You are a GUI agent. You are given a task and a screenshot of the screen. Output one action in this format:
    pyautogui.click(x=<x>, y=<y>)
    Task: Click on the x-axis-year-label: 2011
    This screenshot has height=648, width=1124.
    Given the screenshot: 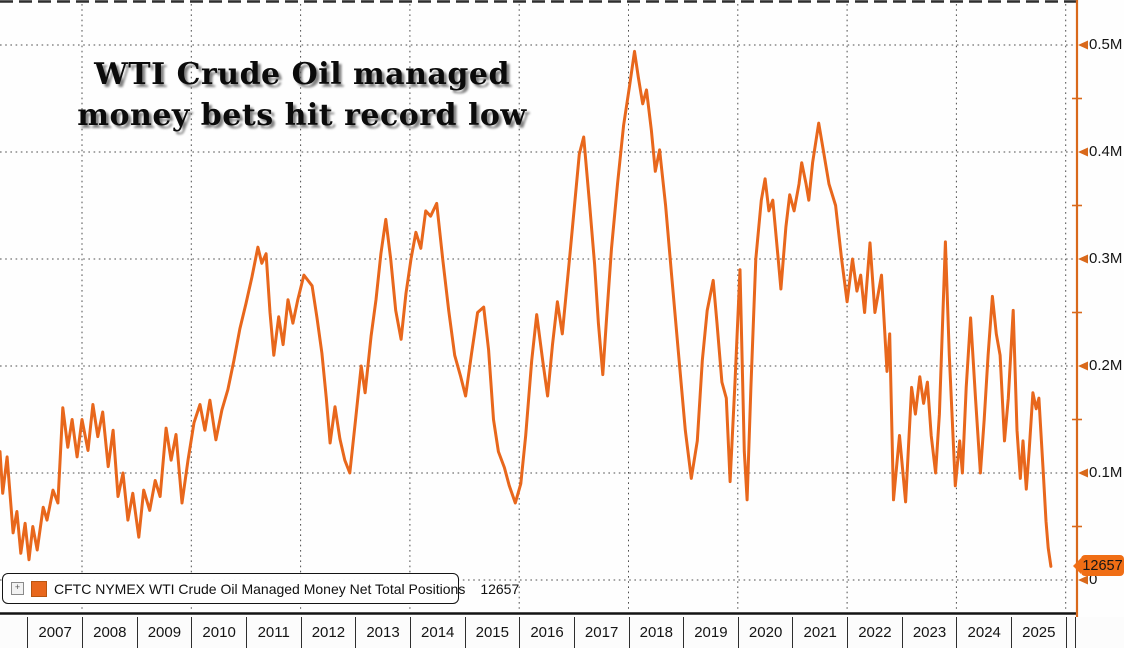 What is the action you would take?
    pyautogui.click(x=273, y=632)
    